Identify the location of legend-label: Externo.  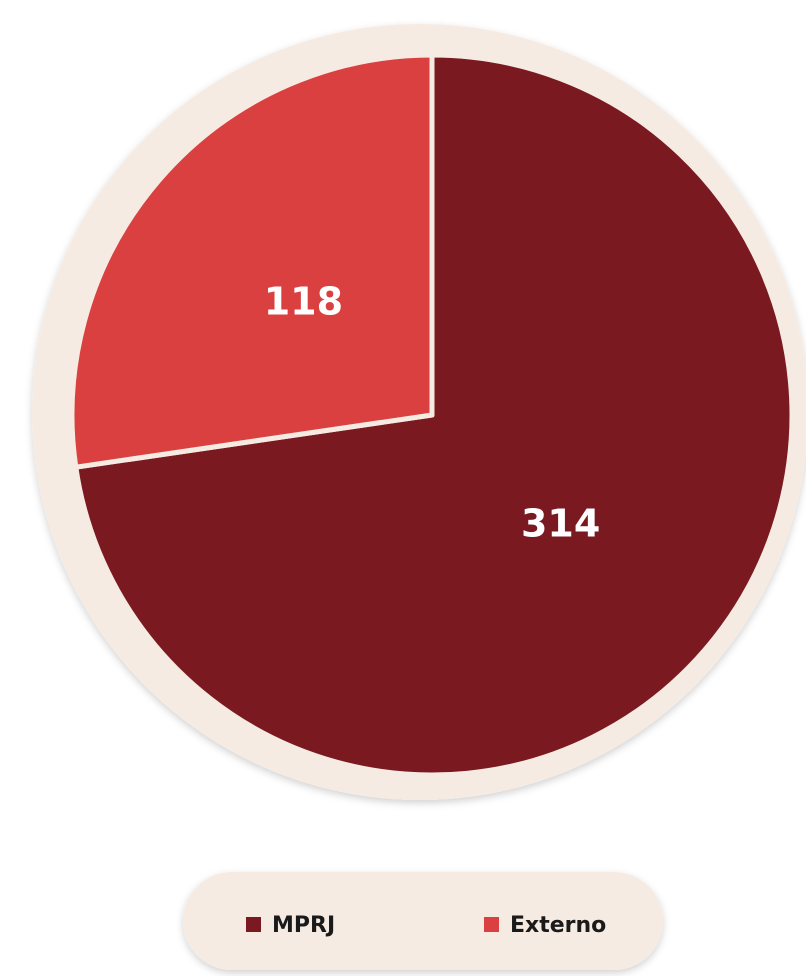
(558, 925).